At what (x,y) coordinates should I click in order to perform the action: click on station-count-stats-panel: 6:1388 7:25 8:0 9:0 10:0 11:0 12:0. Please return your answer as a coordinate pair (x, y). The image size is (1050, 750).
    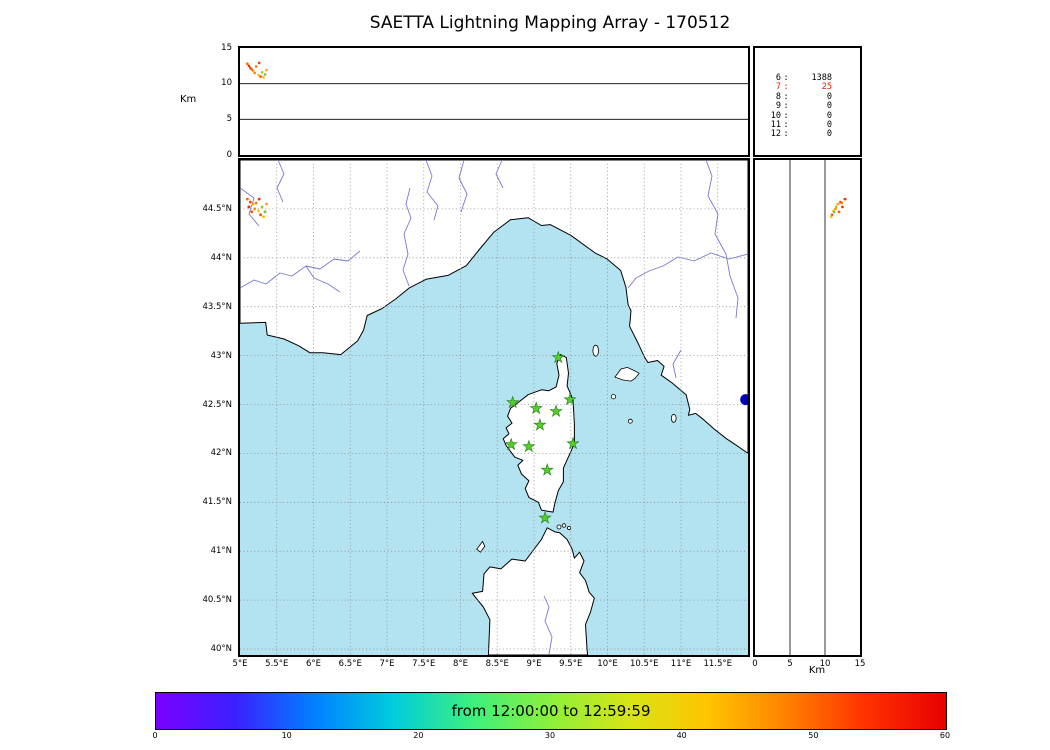
    Looking at the image, I should click on (807, 101).